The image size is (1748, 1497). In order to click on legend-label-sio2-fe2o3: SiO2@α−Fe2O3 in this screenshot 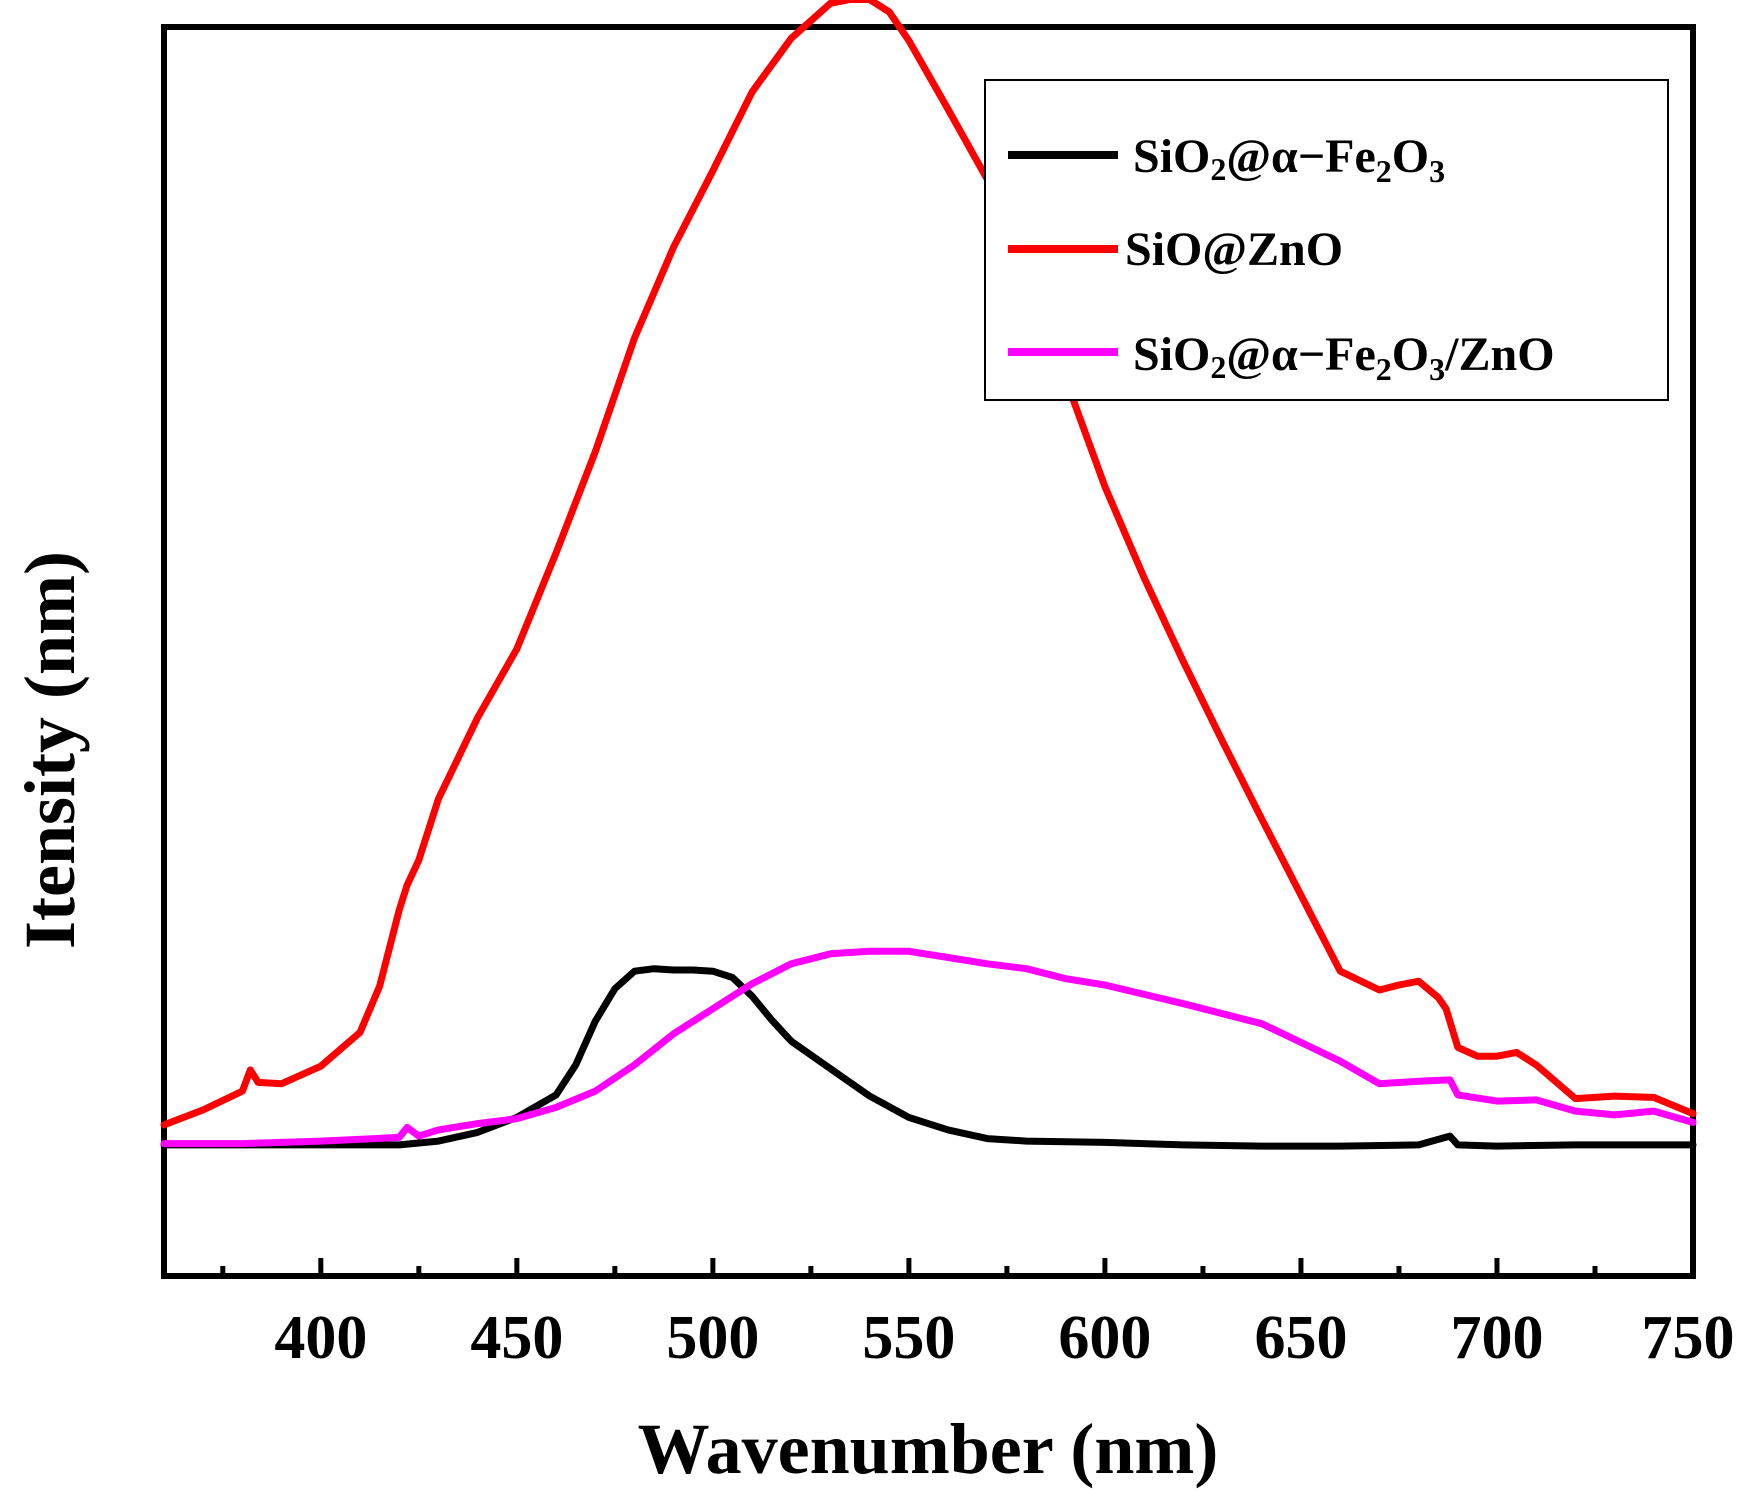, I will do `click(1289, 159)`.